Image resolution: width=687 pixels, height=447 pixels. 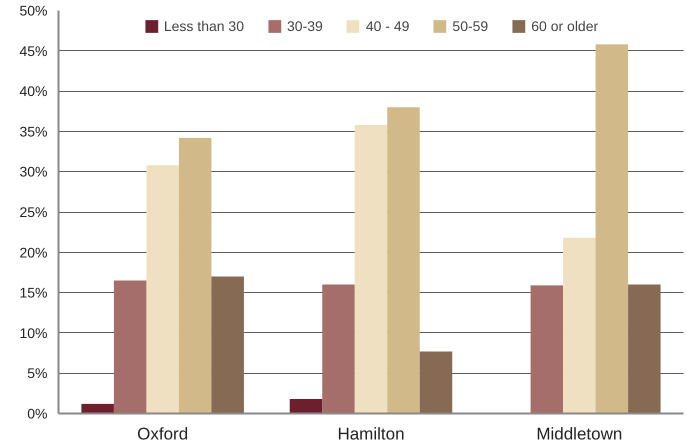 I want to click on y-tick-label: 40%, so click(x=33, y=91).